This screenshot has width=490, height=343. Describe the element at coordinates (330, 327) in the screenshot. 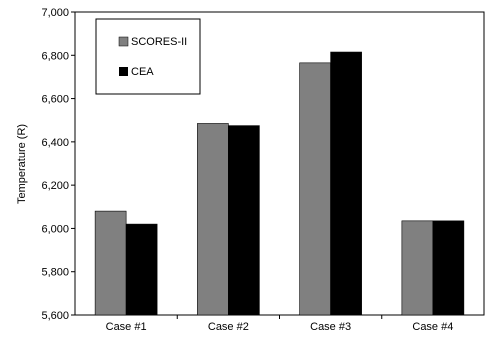

I see `x-tick-label-3: Case #3` at that location.